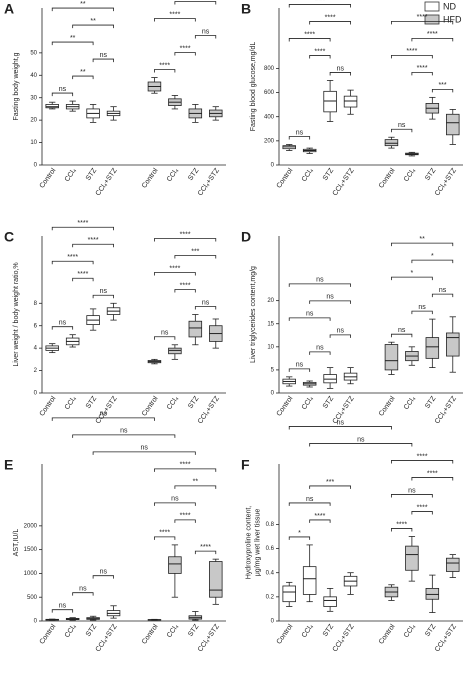 The image size is (474, 683). What do you see at coordinates (270, 324) in the screenshot?
I see `y-tick-label: 15` at bounding box center [270, 324].